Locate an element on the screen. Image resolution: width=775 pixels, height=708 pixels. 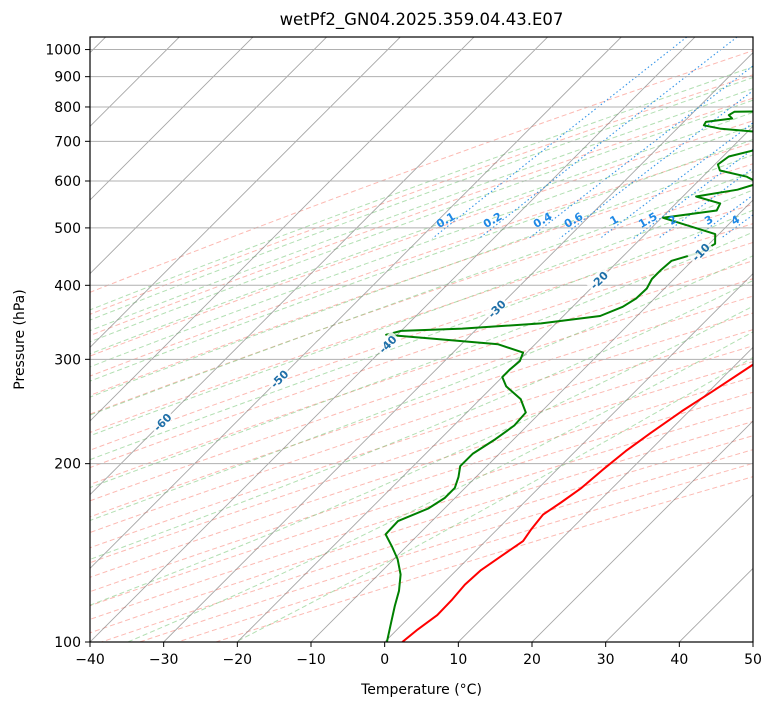
x-tick-label: −30 is located at coordinates (164, 660).